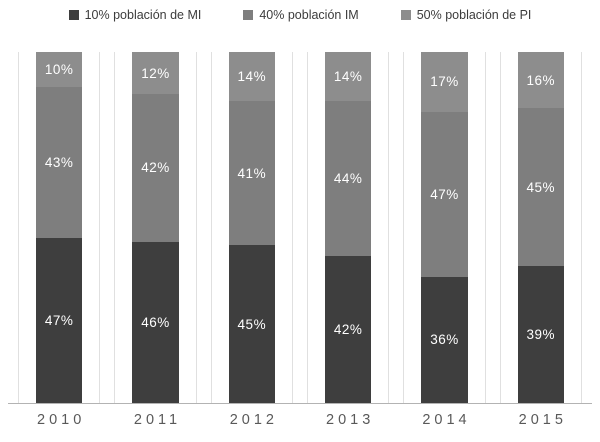  I want to click on bar-value-label: 12%, so click(155, 73).